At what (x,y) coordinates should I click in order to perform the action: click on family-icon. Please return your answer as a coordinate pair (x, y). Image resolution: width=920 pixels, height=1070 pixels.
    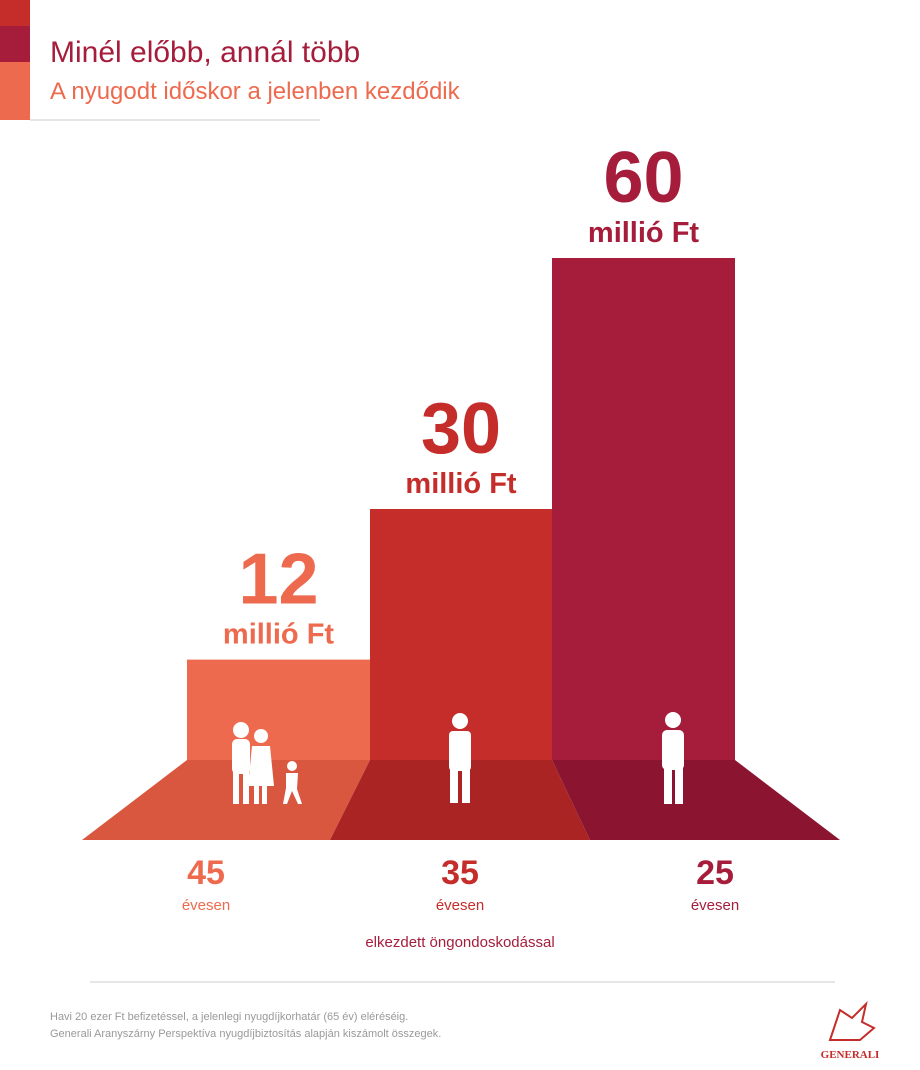
    Looking at the image, I should click on (267, 763).